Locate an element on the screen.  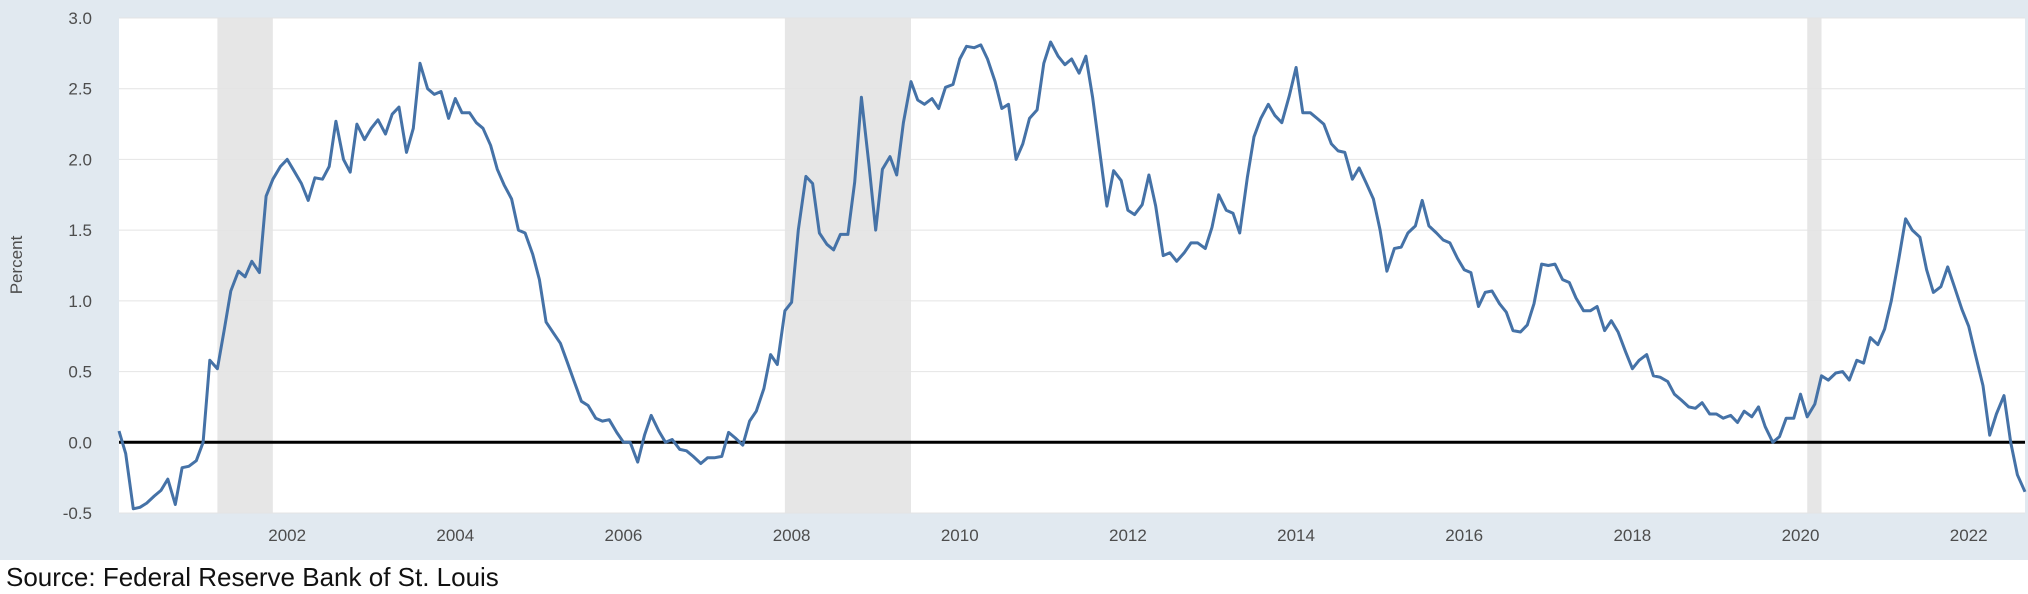
y-tick-label: -0.5 is located at coordinates (77, 513).